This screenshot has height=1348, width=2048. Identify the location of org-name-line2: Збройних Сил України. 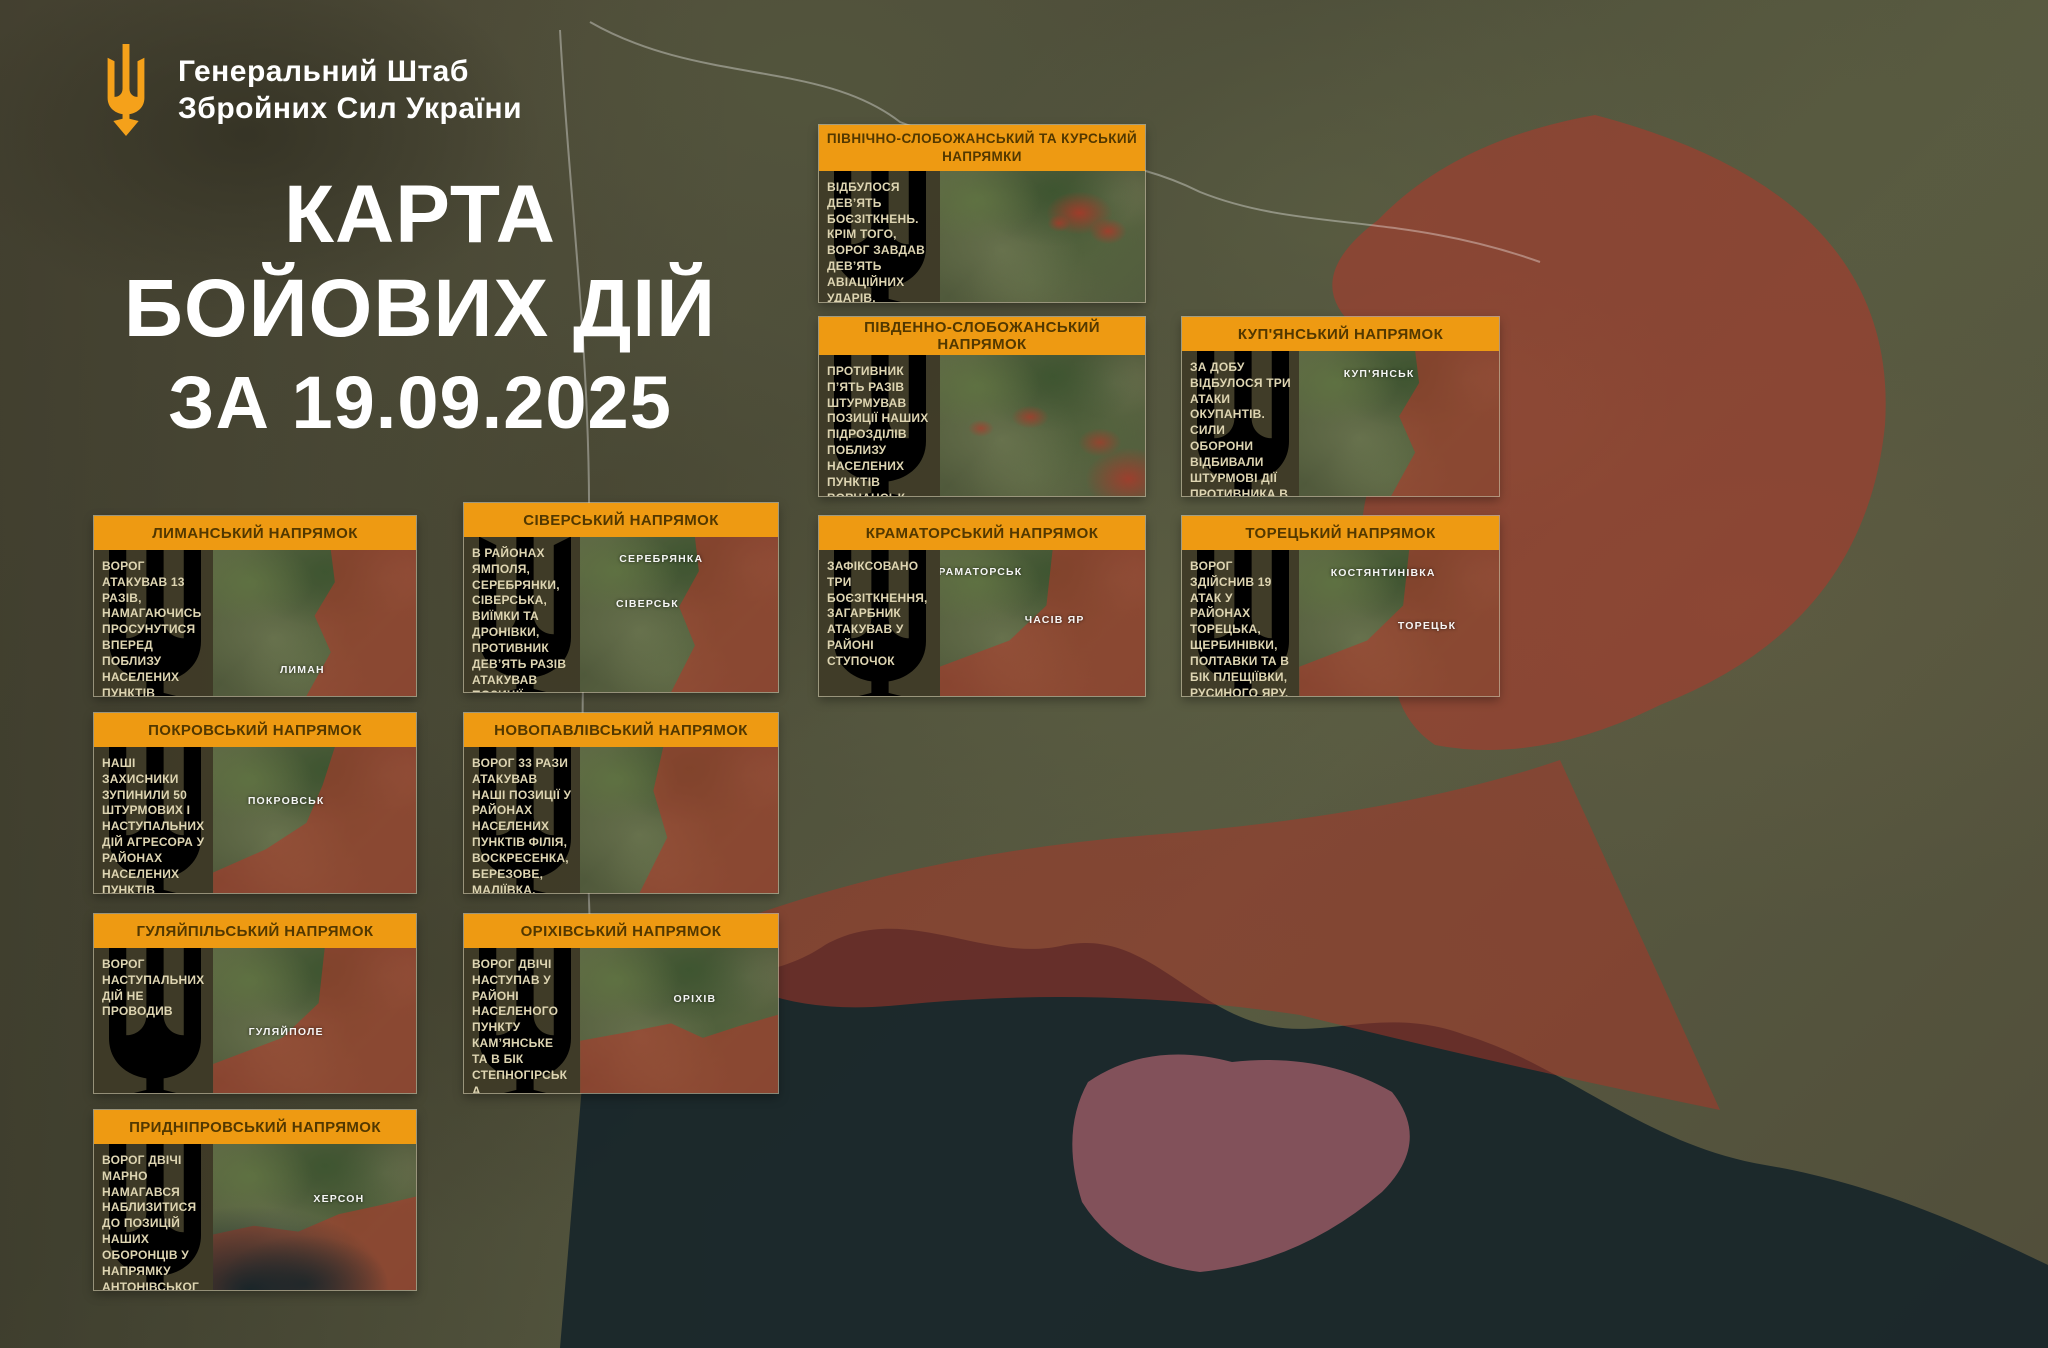
(350, 108).